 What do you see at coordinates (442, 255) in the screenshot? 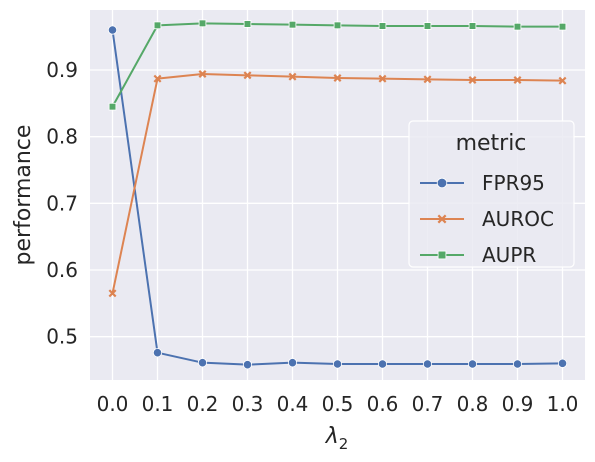
I see `legend-marker-aupr` at bounding box center [442, 255].